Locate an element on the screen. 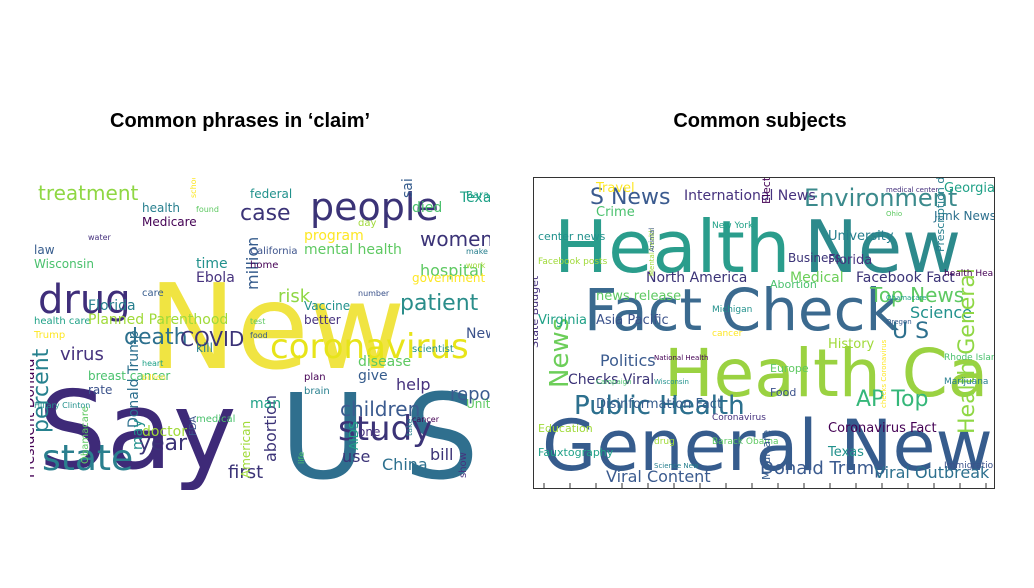  word-abortion: Abortion is located at coordinates (793, 284).